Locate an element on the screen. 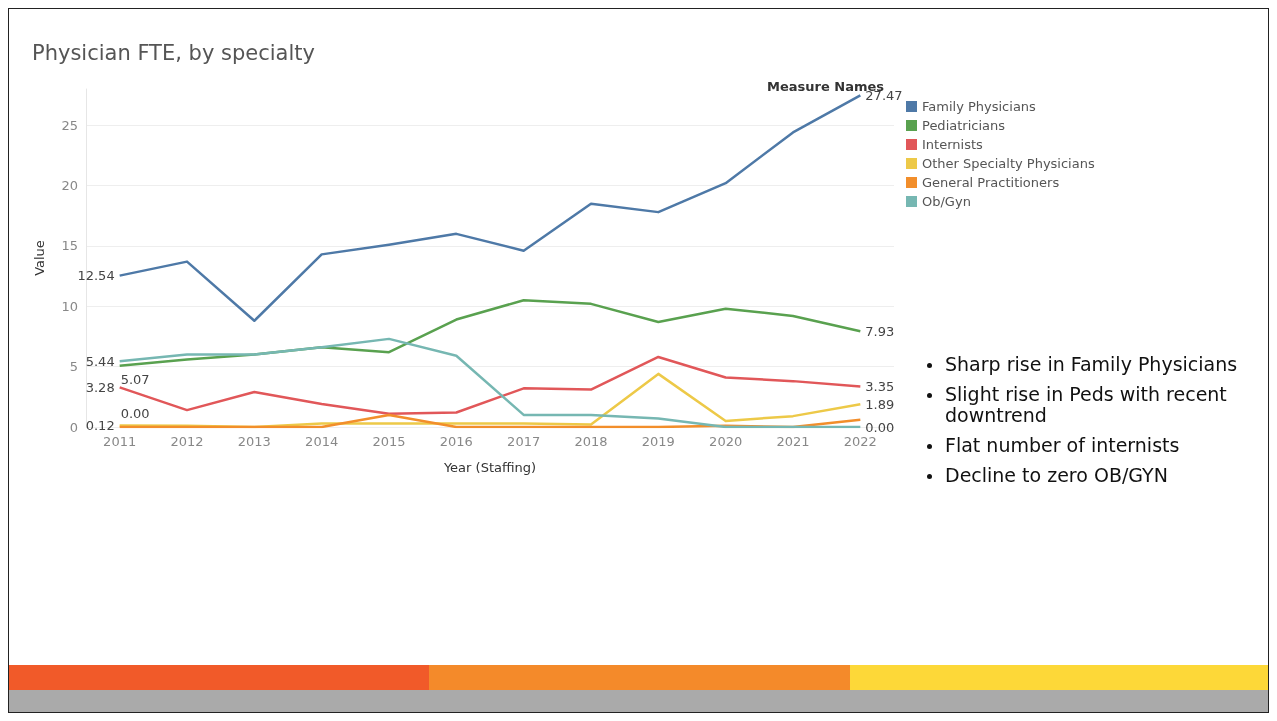 The width and height of the screenshot is (1277, 721). data-label: 7.93 is located at coordinates (880, 331).